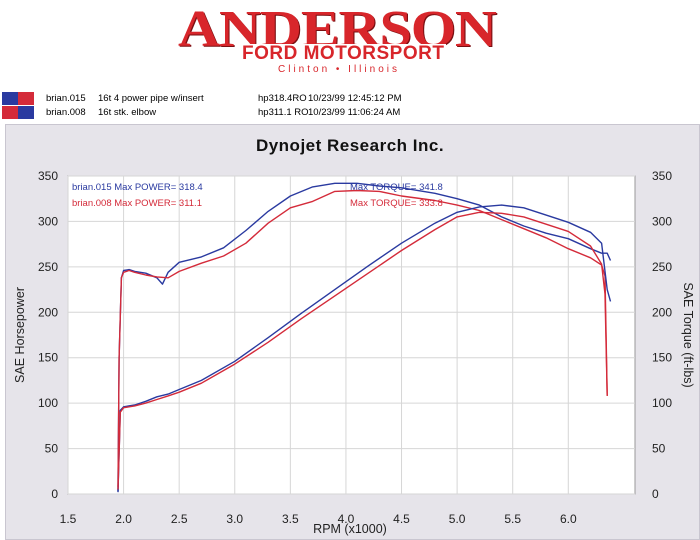 The height and width of the screenshot is (540, 700). I want to click on y-tick-label: 200, so click(48, 312).